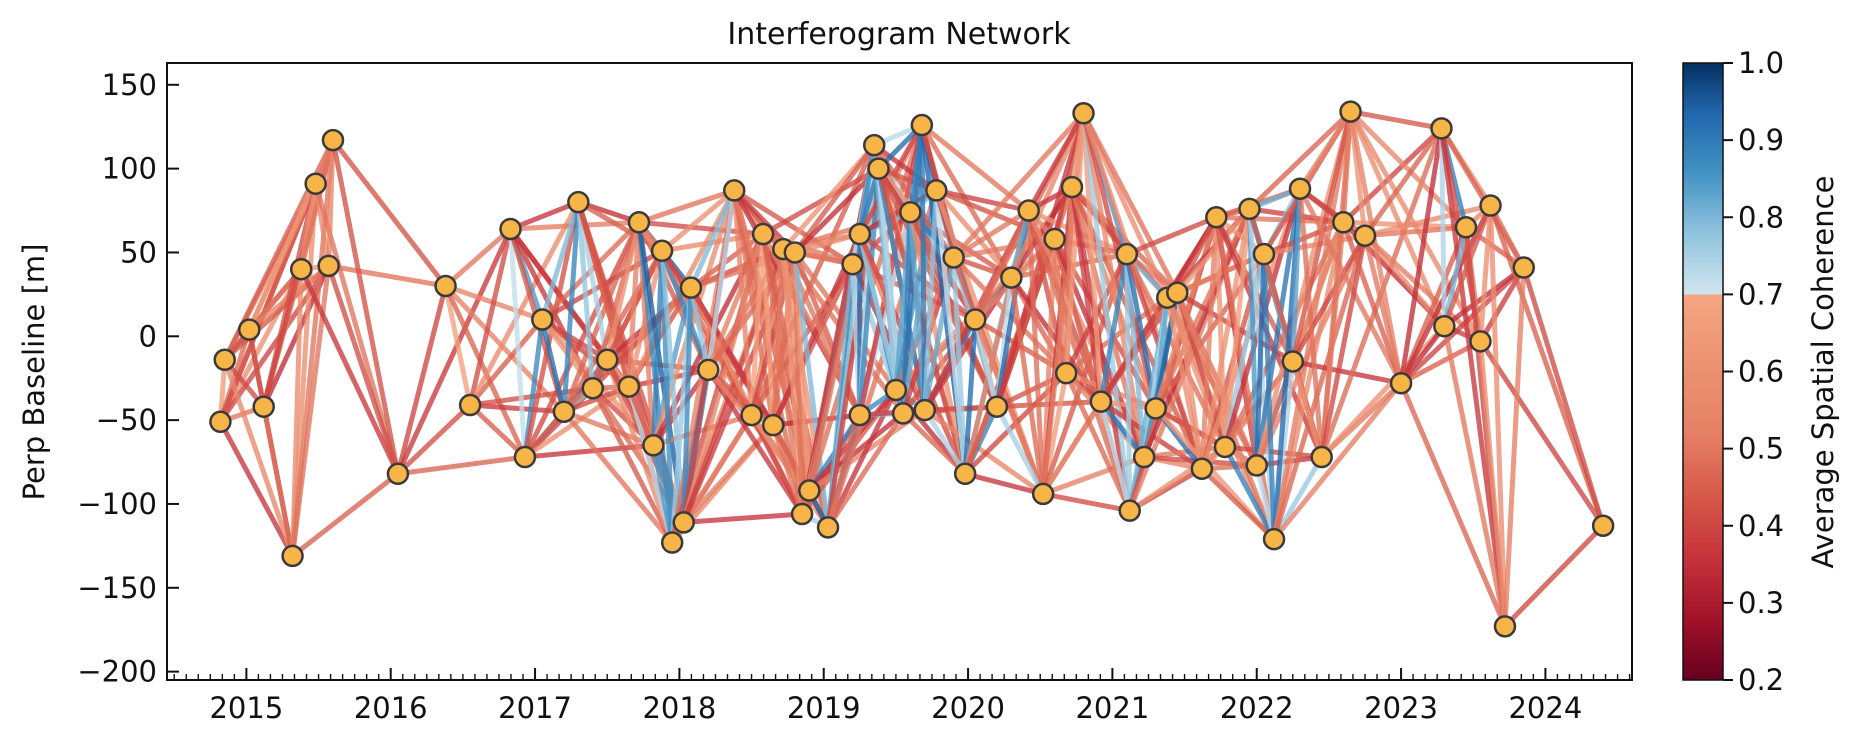 Image resolution: width=1851 pixels, height=741 pixels. I want to click on y-tick-label: −50, so click(126, 420).